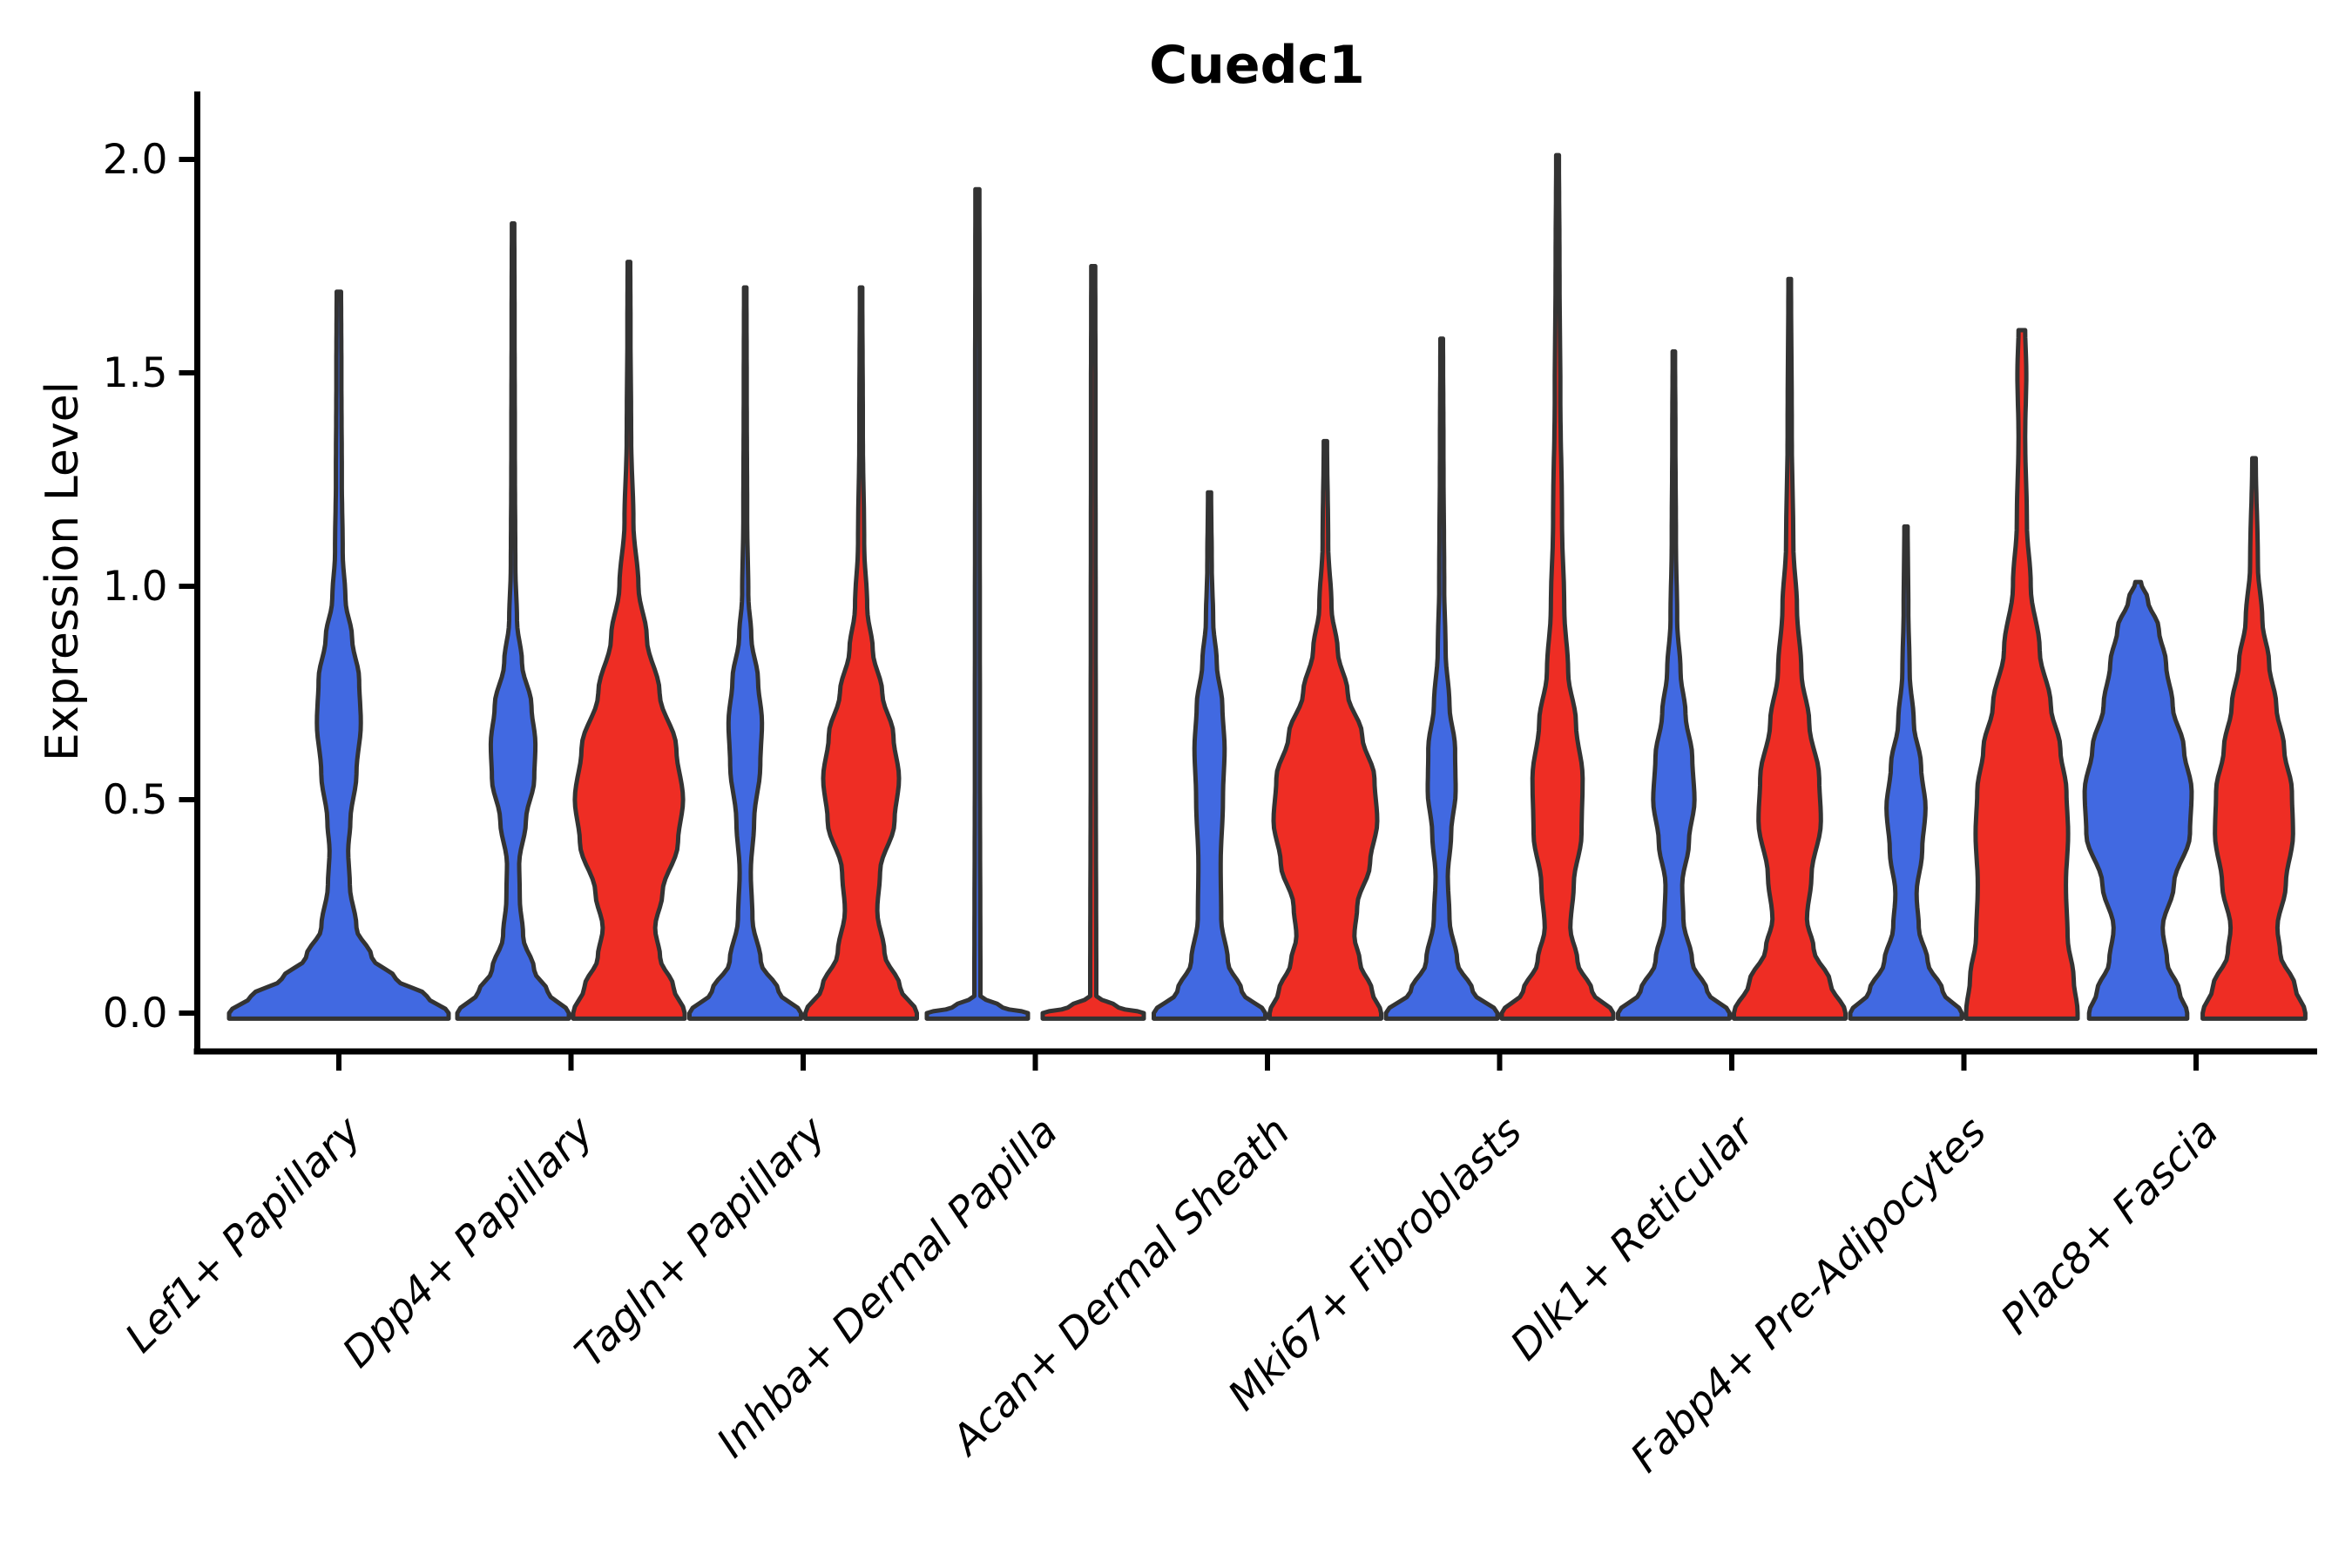 Image resolution: width=2352 pixels, height=1568 pixels. What do you see at coordinates (1093, 642) in the screenshot?
I see `violin-inhba-dermal-papilla-red` at bounding box center [1093, 642].